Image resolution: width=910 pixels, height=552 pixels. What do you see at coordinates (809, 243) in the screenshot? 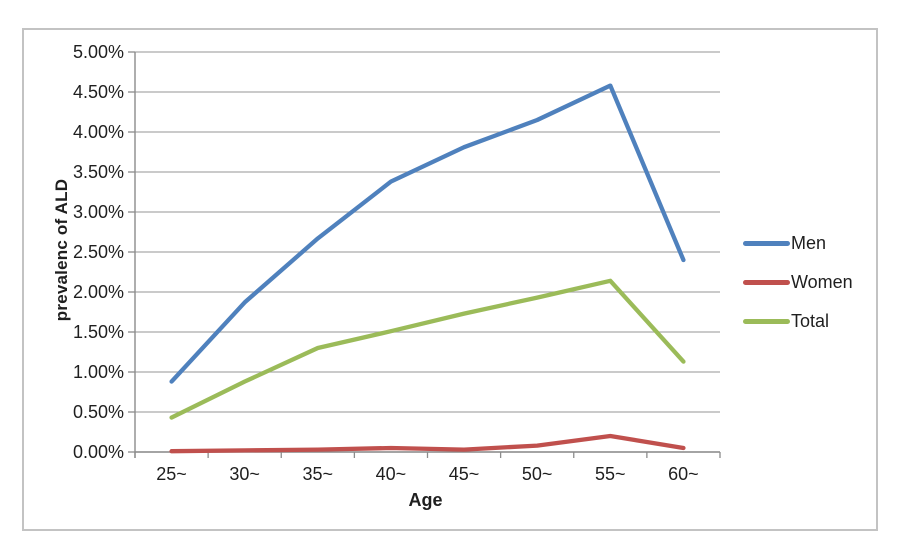
I see `legend-label-men: Men` at bounding box center [809, 243].